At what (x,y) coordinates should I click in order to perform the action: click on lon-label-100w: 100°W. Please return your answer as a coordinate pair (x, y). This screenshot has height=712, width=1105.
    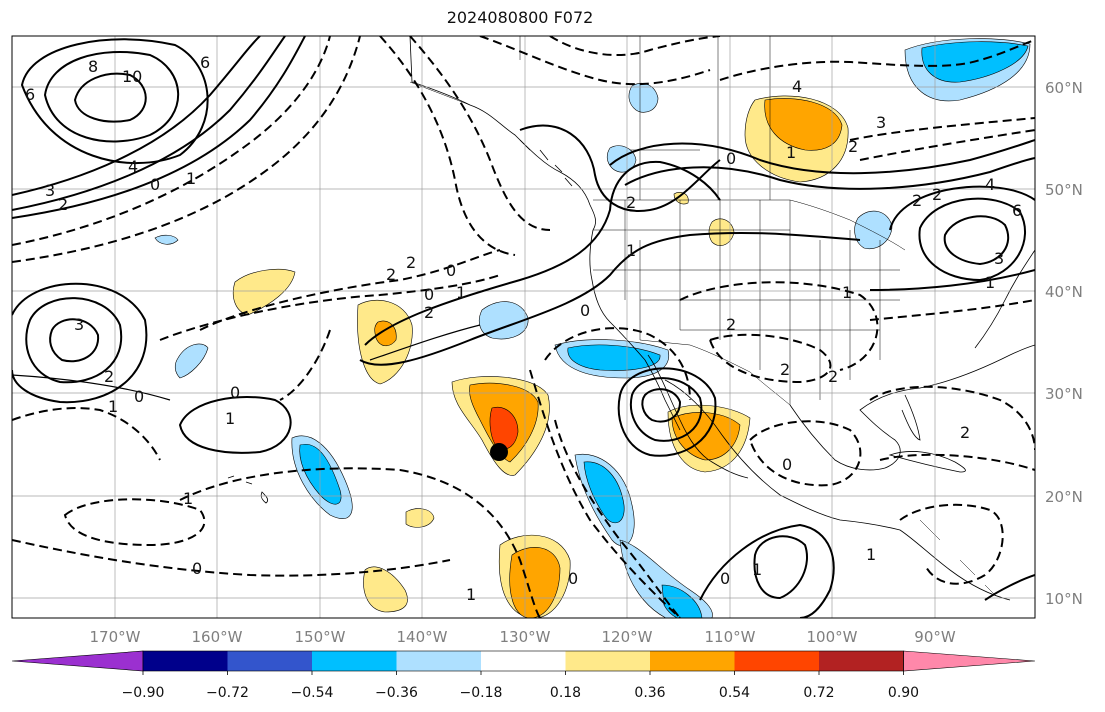
    Looking at the image, I should click on (832, 637).